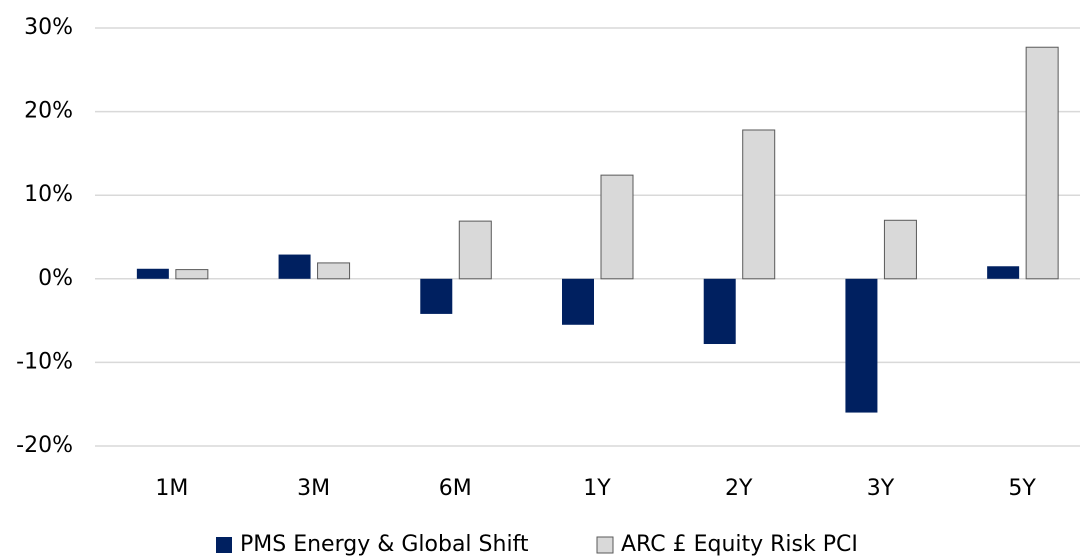 This screenshot has width=1080, height=558. I want to click on x-tick-label: 5Y, so click(1022, 488).